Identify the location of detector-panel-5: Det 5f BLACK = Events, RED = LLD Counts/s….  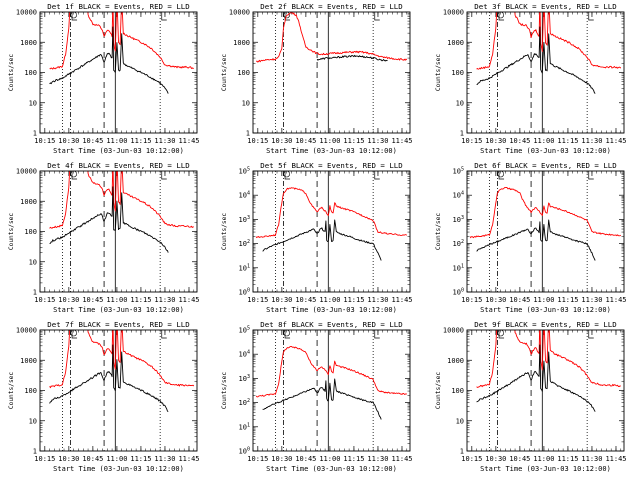
(317, 237).